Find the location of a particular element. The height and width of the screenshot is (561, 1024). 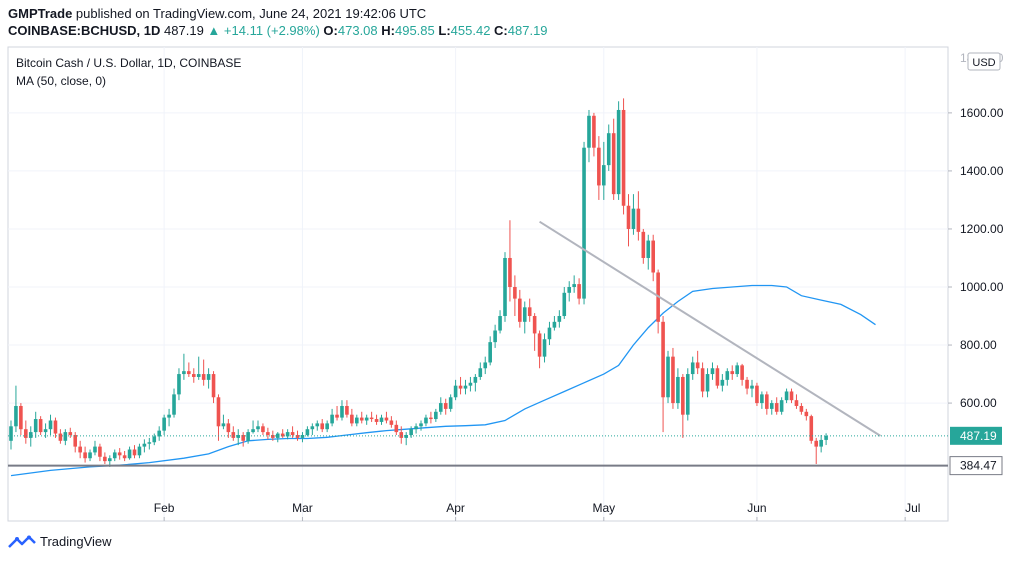

currency-badge: USD is located at coordinates (983, 63).